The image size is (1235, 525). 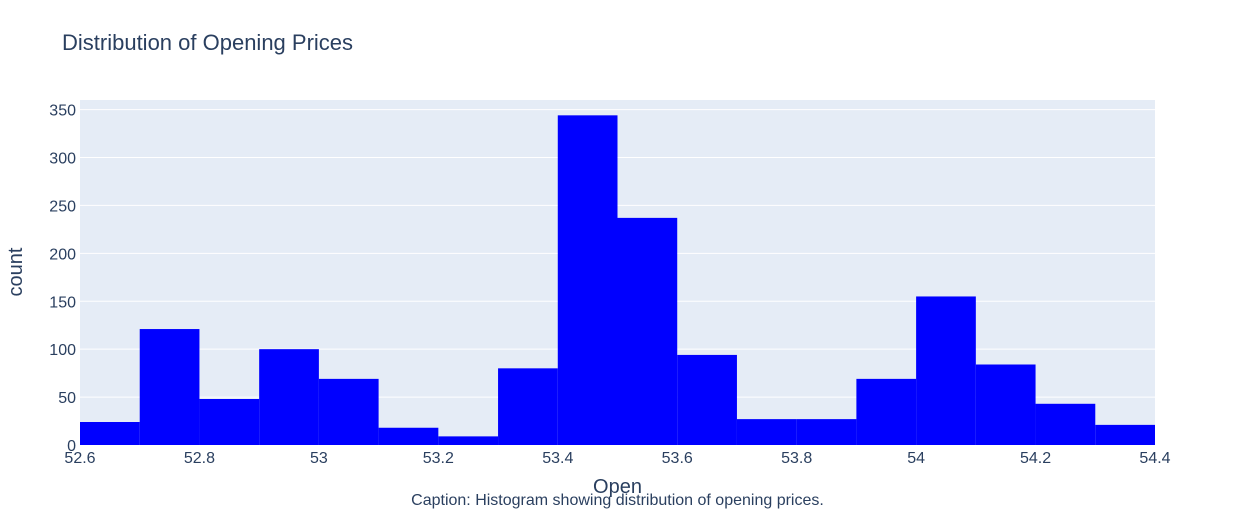 I want to click on x-tick-label: 53.4, so click(x=557, y=458).